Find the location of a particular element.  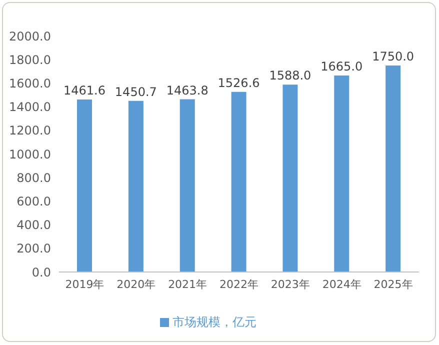

x-tick-label: 2025年 is located at coordinates (393, 284).